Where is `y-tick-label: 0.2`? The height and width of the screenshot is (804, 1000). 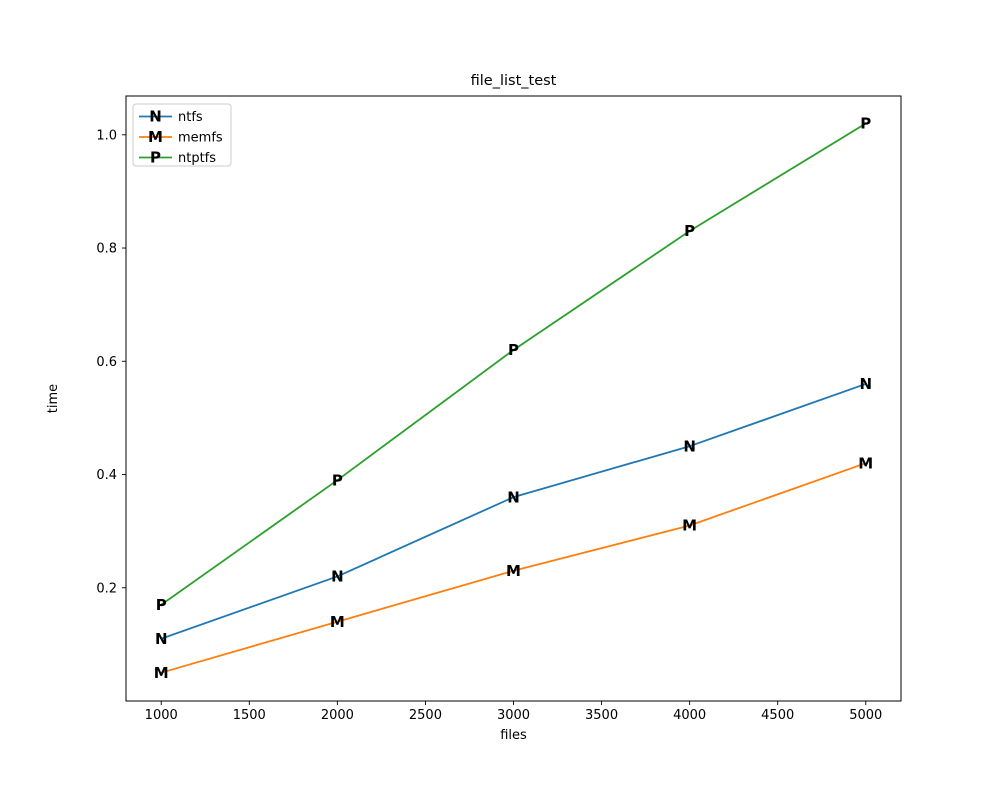
y-tick-label: 0.2 is located at coordinates (106, 588).